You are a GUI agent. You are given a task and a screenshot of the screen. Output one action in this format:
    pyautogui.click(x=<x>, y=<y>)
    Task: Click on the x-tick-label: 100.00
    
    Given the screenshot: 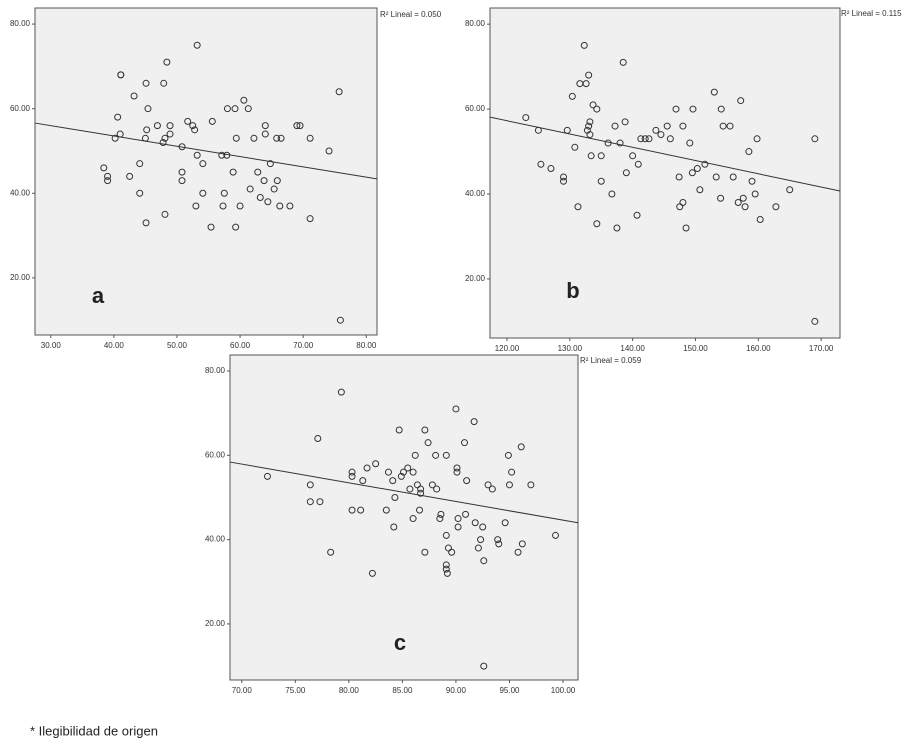 What is the action you would take?
    pyautogui.click(x=563, y=690)
    